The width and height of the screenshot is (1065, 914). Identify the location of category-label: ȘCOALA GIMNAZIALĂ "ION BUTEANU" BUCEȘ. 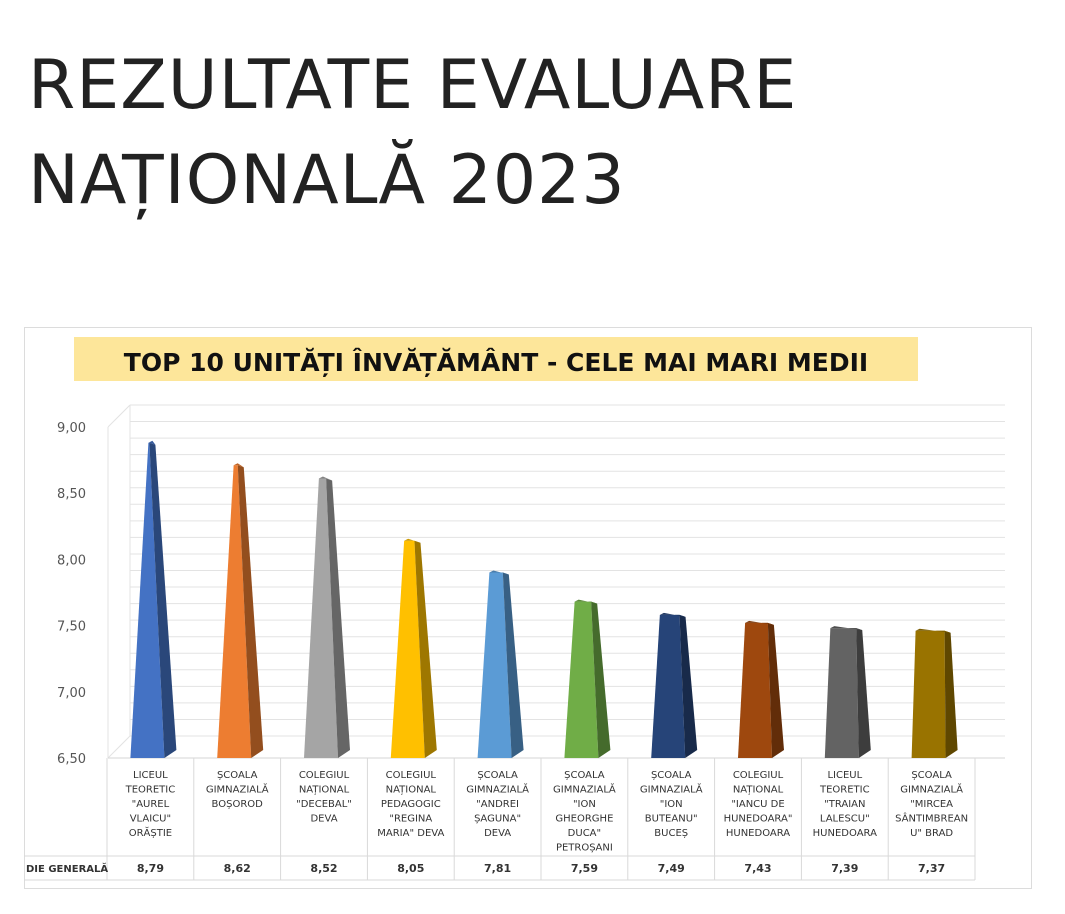
(671, 804).